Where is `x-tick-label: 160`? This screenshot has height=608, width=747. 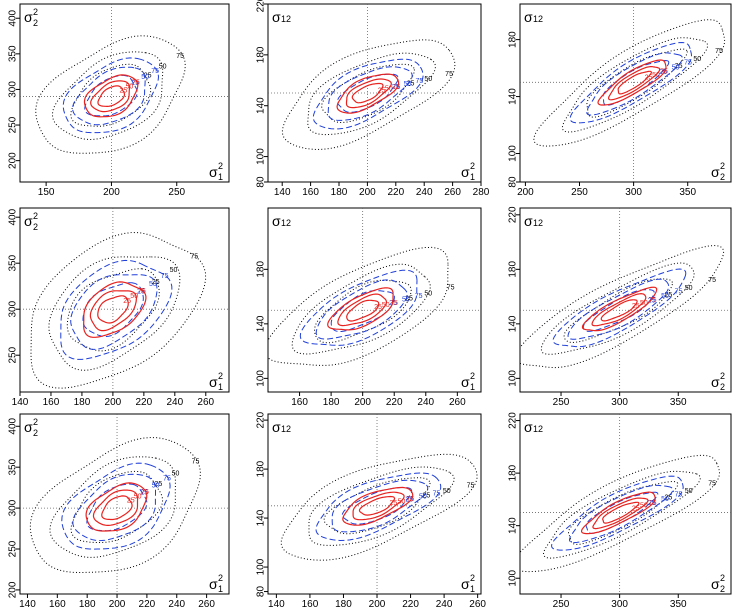 x-tick-label: 160 is located at coordinates (310, 603).